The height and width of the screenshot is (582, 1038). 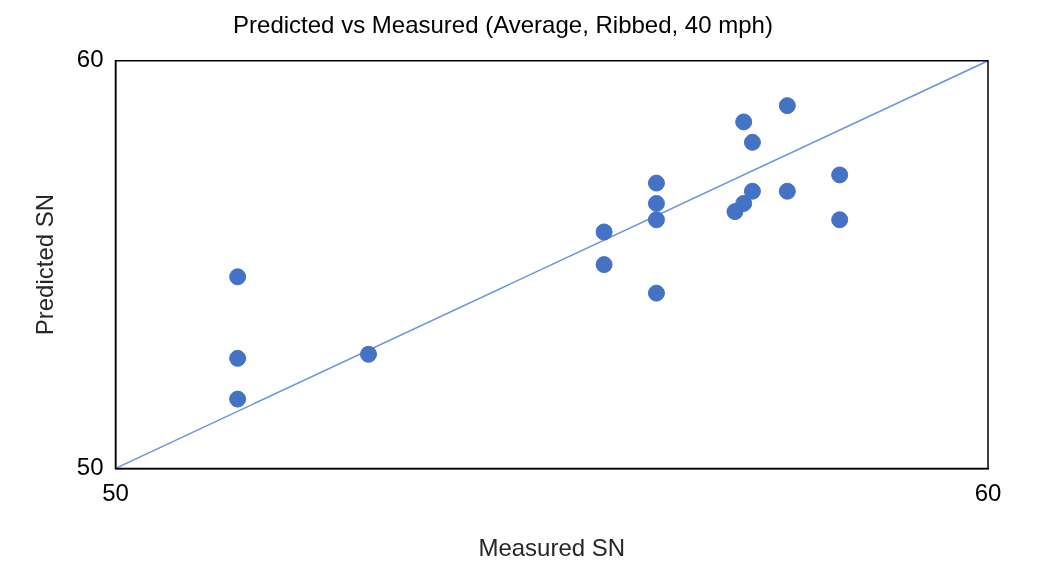 I want to click on chart-title: Predicted vs Measured (Average, Ribbed, 40 mph), so click(x=503, y=25).